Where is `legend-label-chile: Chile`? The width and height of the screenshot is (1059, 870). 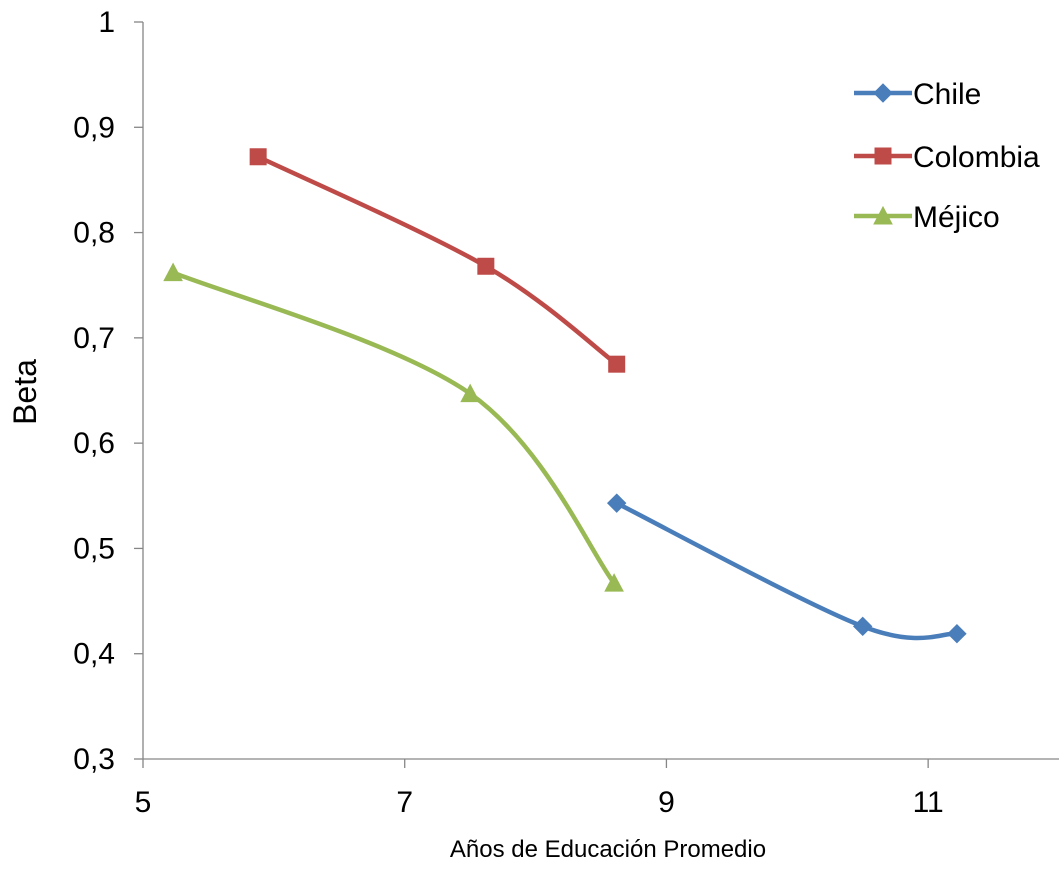 legend-label-chile: Chile is located at coordinates (947, 94).